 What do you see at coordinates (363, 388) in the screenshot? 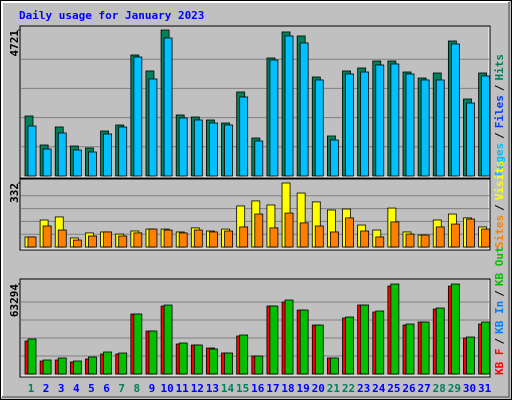
I see `x-tick-label: 23` at bounding box center [363, 388].